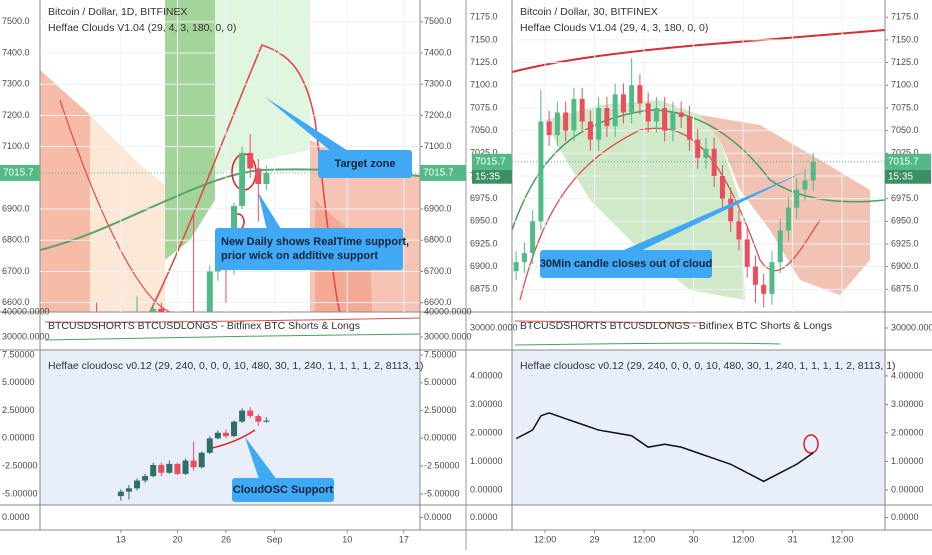  What do you see at coordinates (905, 39) in the screenshot?
I see `y-tick-label: 7150.0` at bounding box center [905, 39].